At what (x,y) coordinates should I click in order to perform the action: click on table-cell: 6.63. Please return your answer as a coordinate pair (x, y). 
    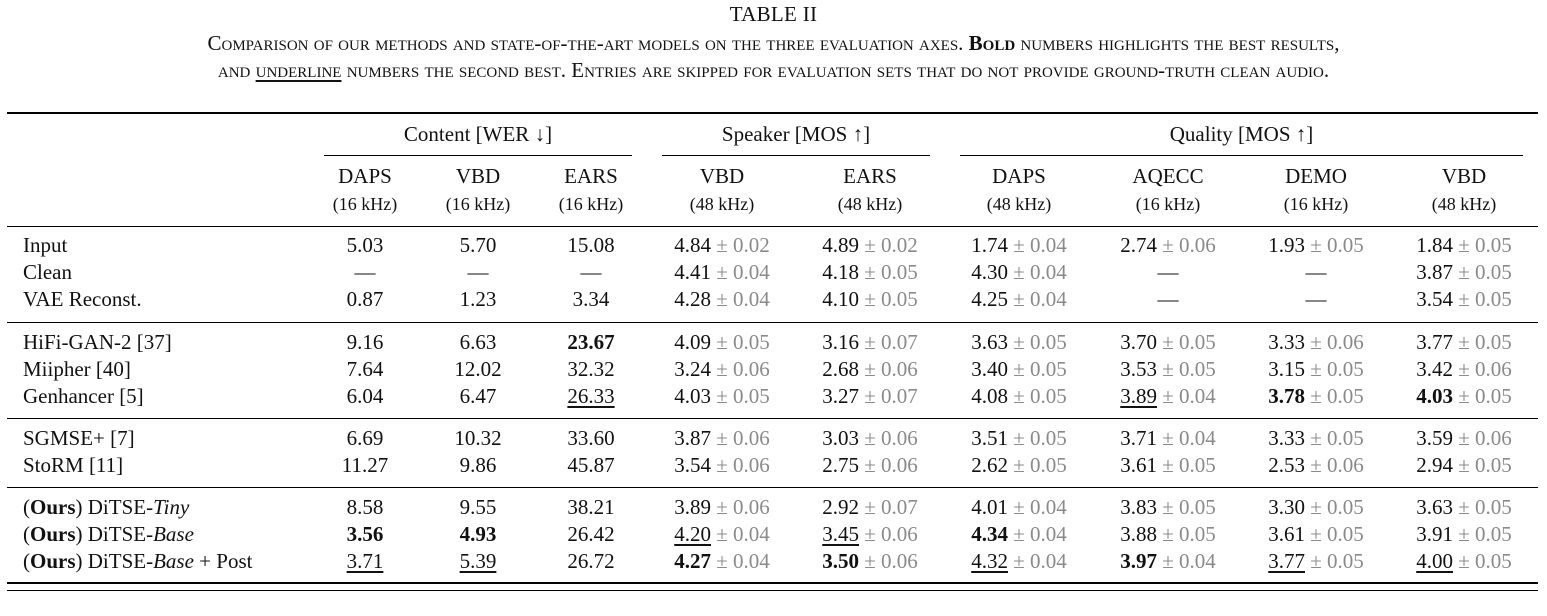
    Looking at the image, I should click on (478, 342).